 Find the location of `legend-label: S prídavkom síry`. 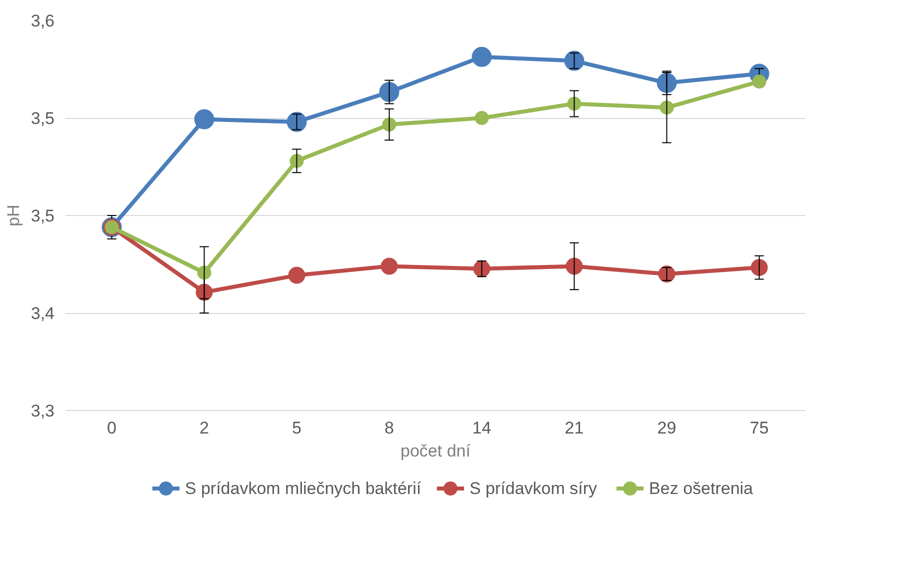

legend-label: S prídavkom síry is located at coordinates (533, 488).